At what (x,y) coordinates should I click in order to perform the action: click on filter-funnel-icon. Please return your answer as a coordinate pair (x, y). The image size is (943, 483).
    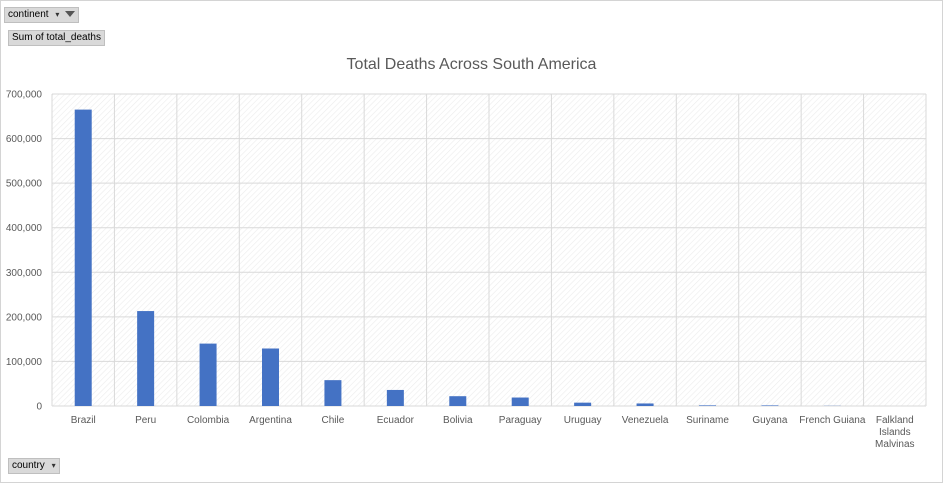
    Looking at the image, I should click on (70, 14).